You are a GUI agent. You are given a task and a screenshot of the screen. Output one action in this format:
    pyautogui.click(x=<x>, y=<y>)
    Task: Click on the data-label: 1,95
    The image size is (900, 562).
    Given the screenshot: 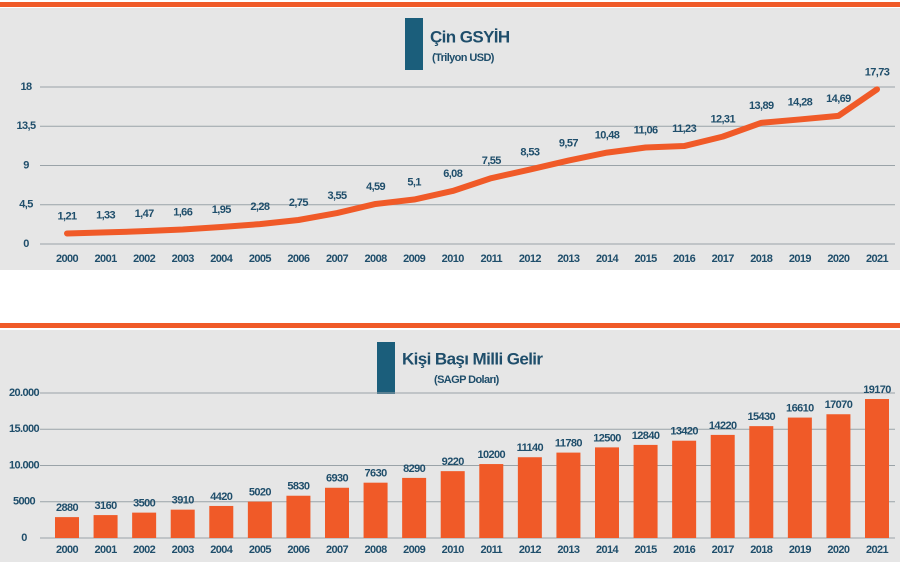 What is the action you would take?
    pyautogui.click(x=221, y=210)
    